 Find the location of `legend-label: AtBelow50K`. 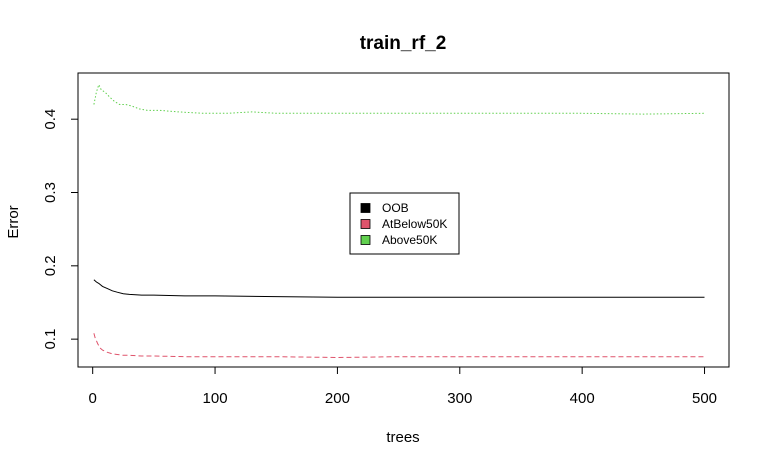

legend-label: AtBelow50K is located at coordinates (414, 224).